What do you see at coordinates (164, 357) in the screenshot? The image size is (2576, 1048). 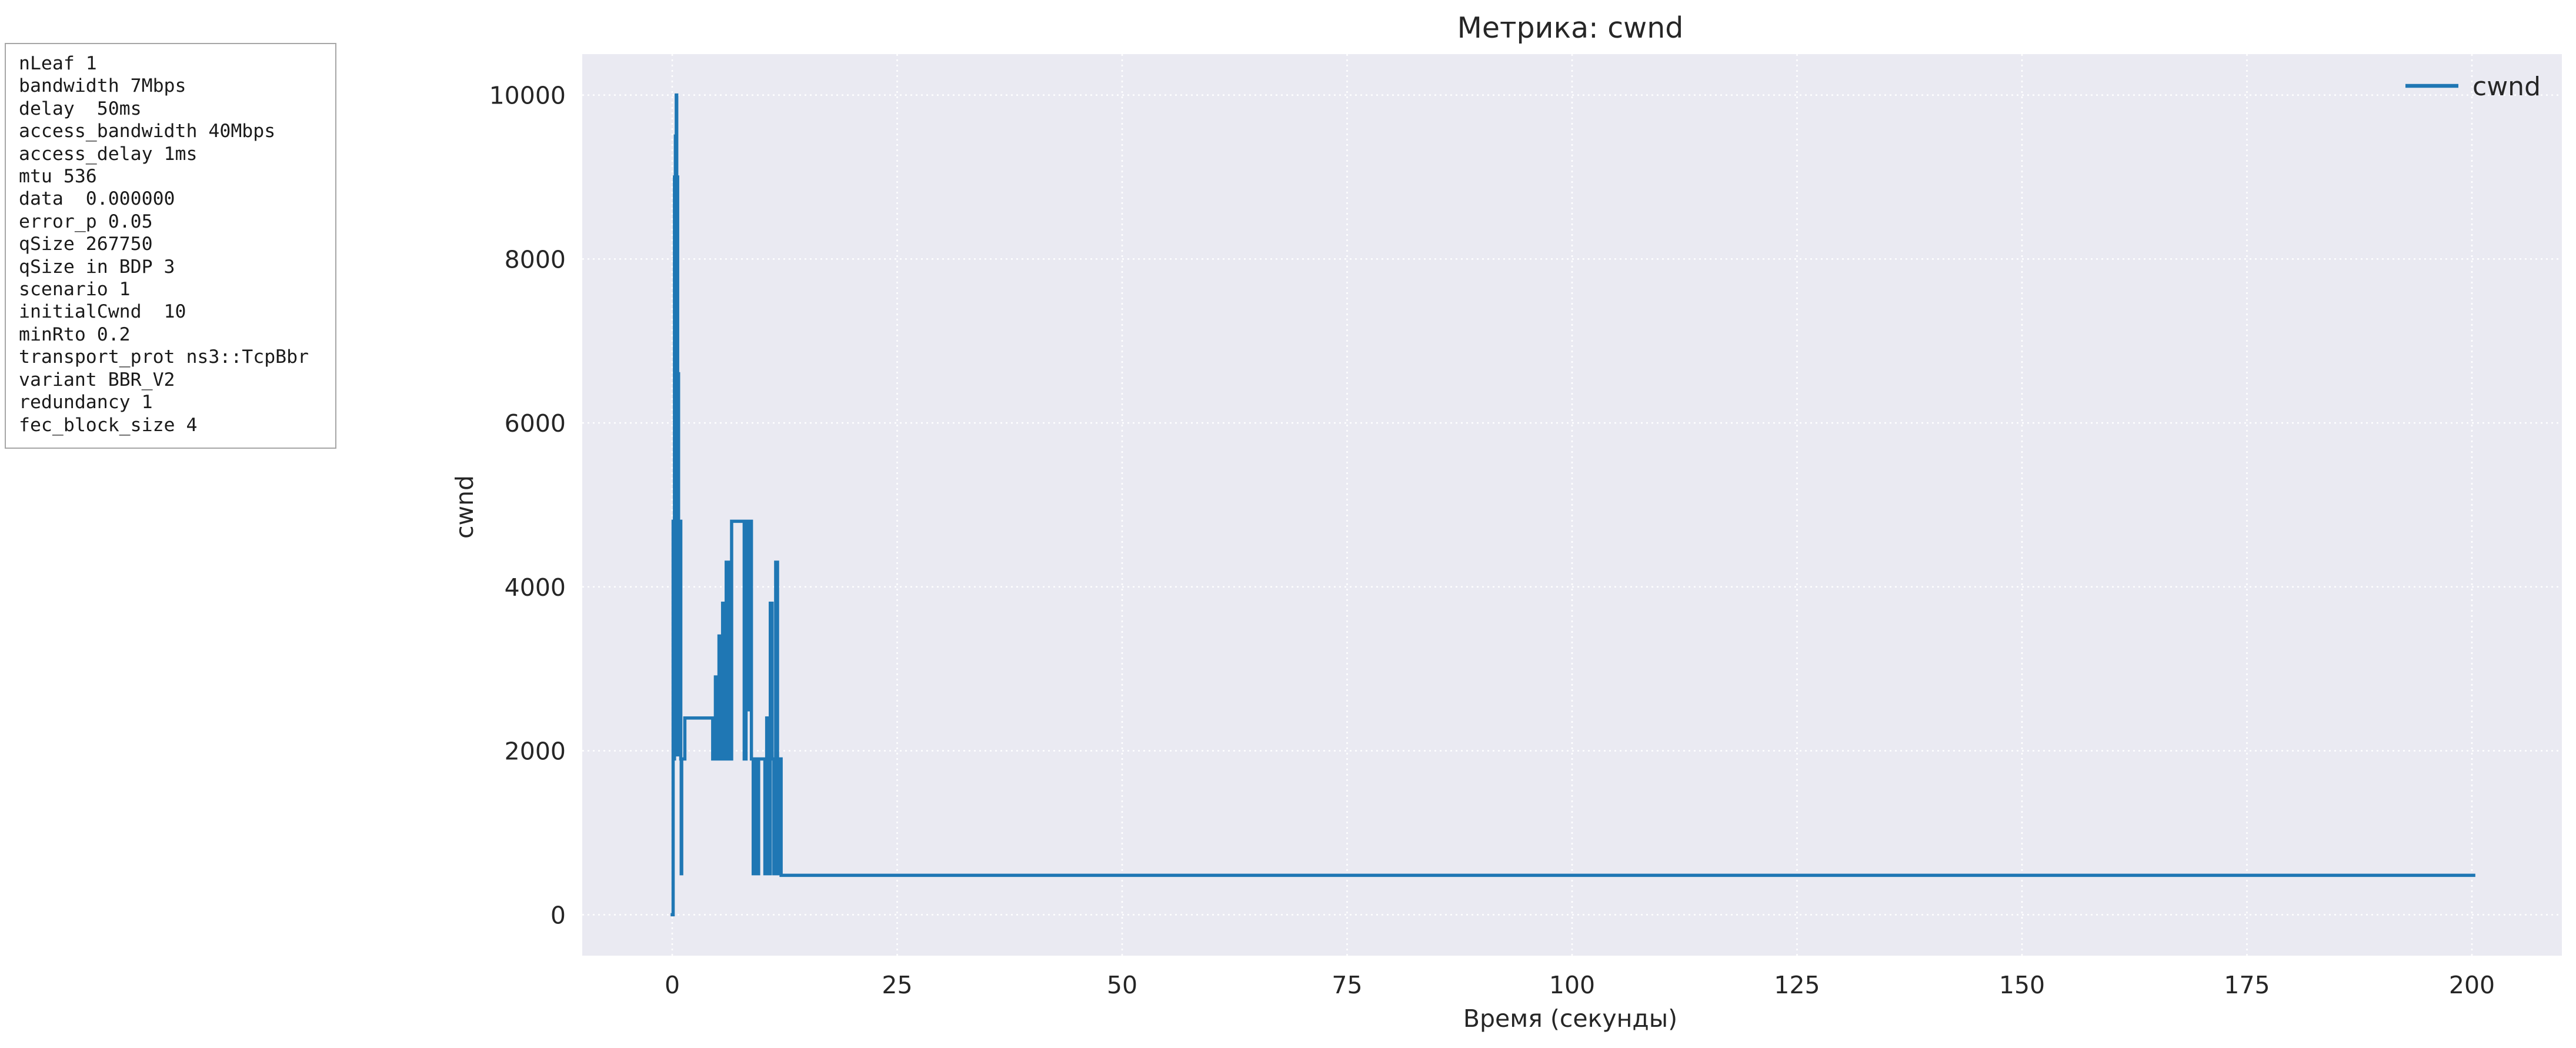 I see `param-line: transport_prot ns3::TcpBbr` at bounding box center [164, 357].